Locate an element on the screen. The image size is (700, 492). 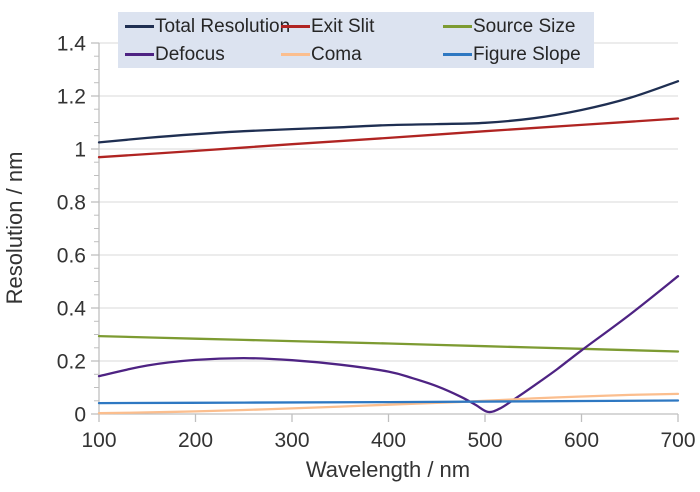
y-tick-label: 0.2 is located at coordinates (71, 362).